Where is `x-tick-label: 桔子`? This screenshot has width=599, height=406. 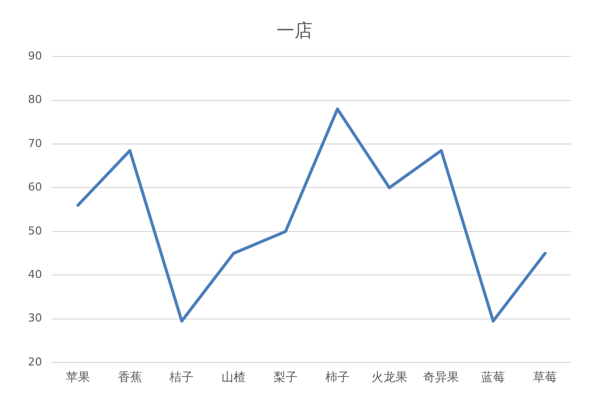
x-tick-label: 桔子 is located at coordinates (181, 377).